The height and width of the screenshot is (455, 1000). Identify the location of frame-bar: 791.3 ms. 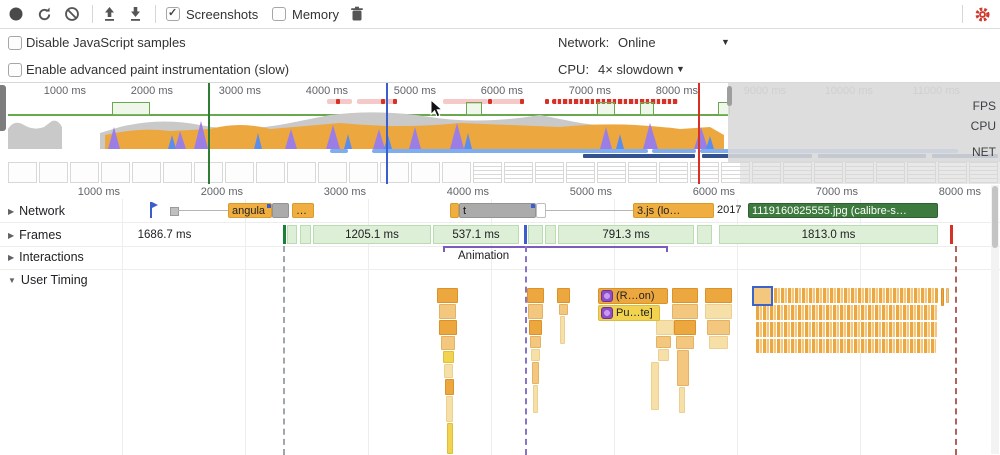
(626, 234).